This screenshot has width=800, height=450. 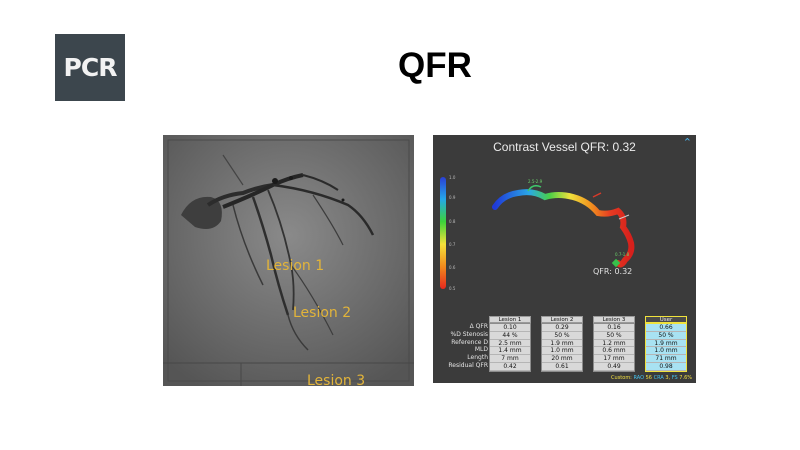 I want to click on row-label: Δ QFR, so click(x=478, y=326).